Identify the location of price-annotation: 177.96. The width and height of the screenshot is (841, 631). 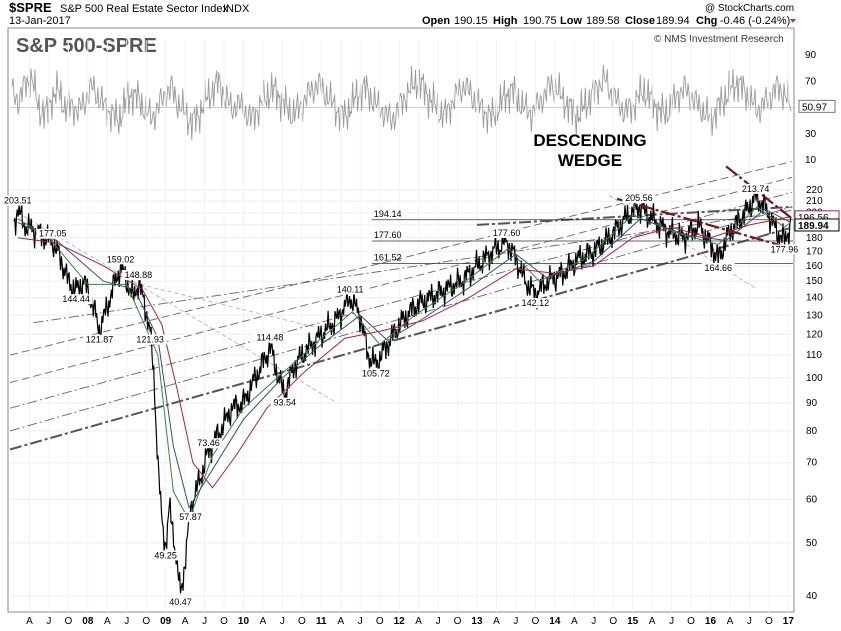
(785, 250).